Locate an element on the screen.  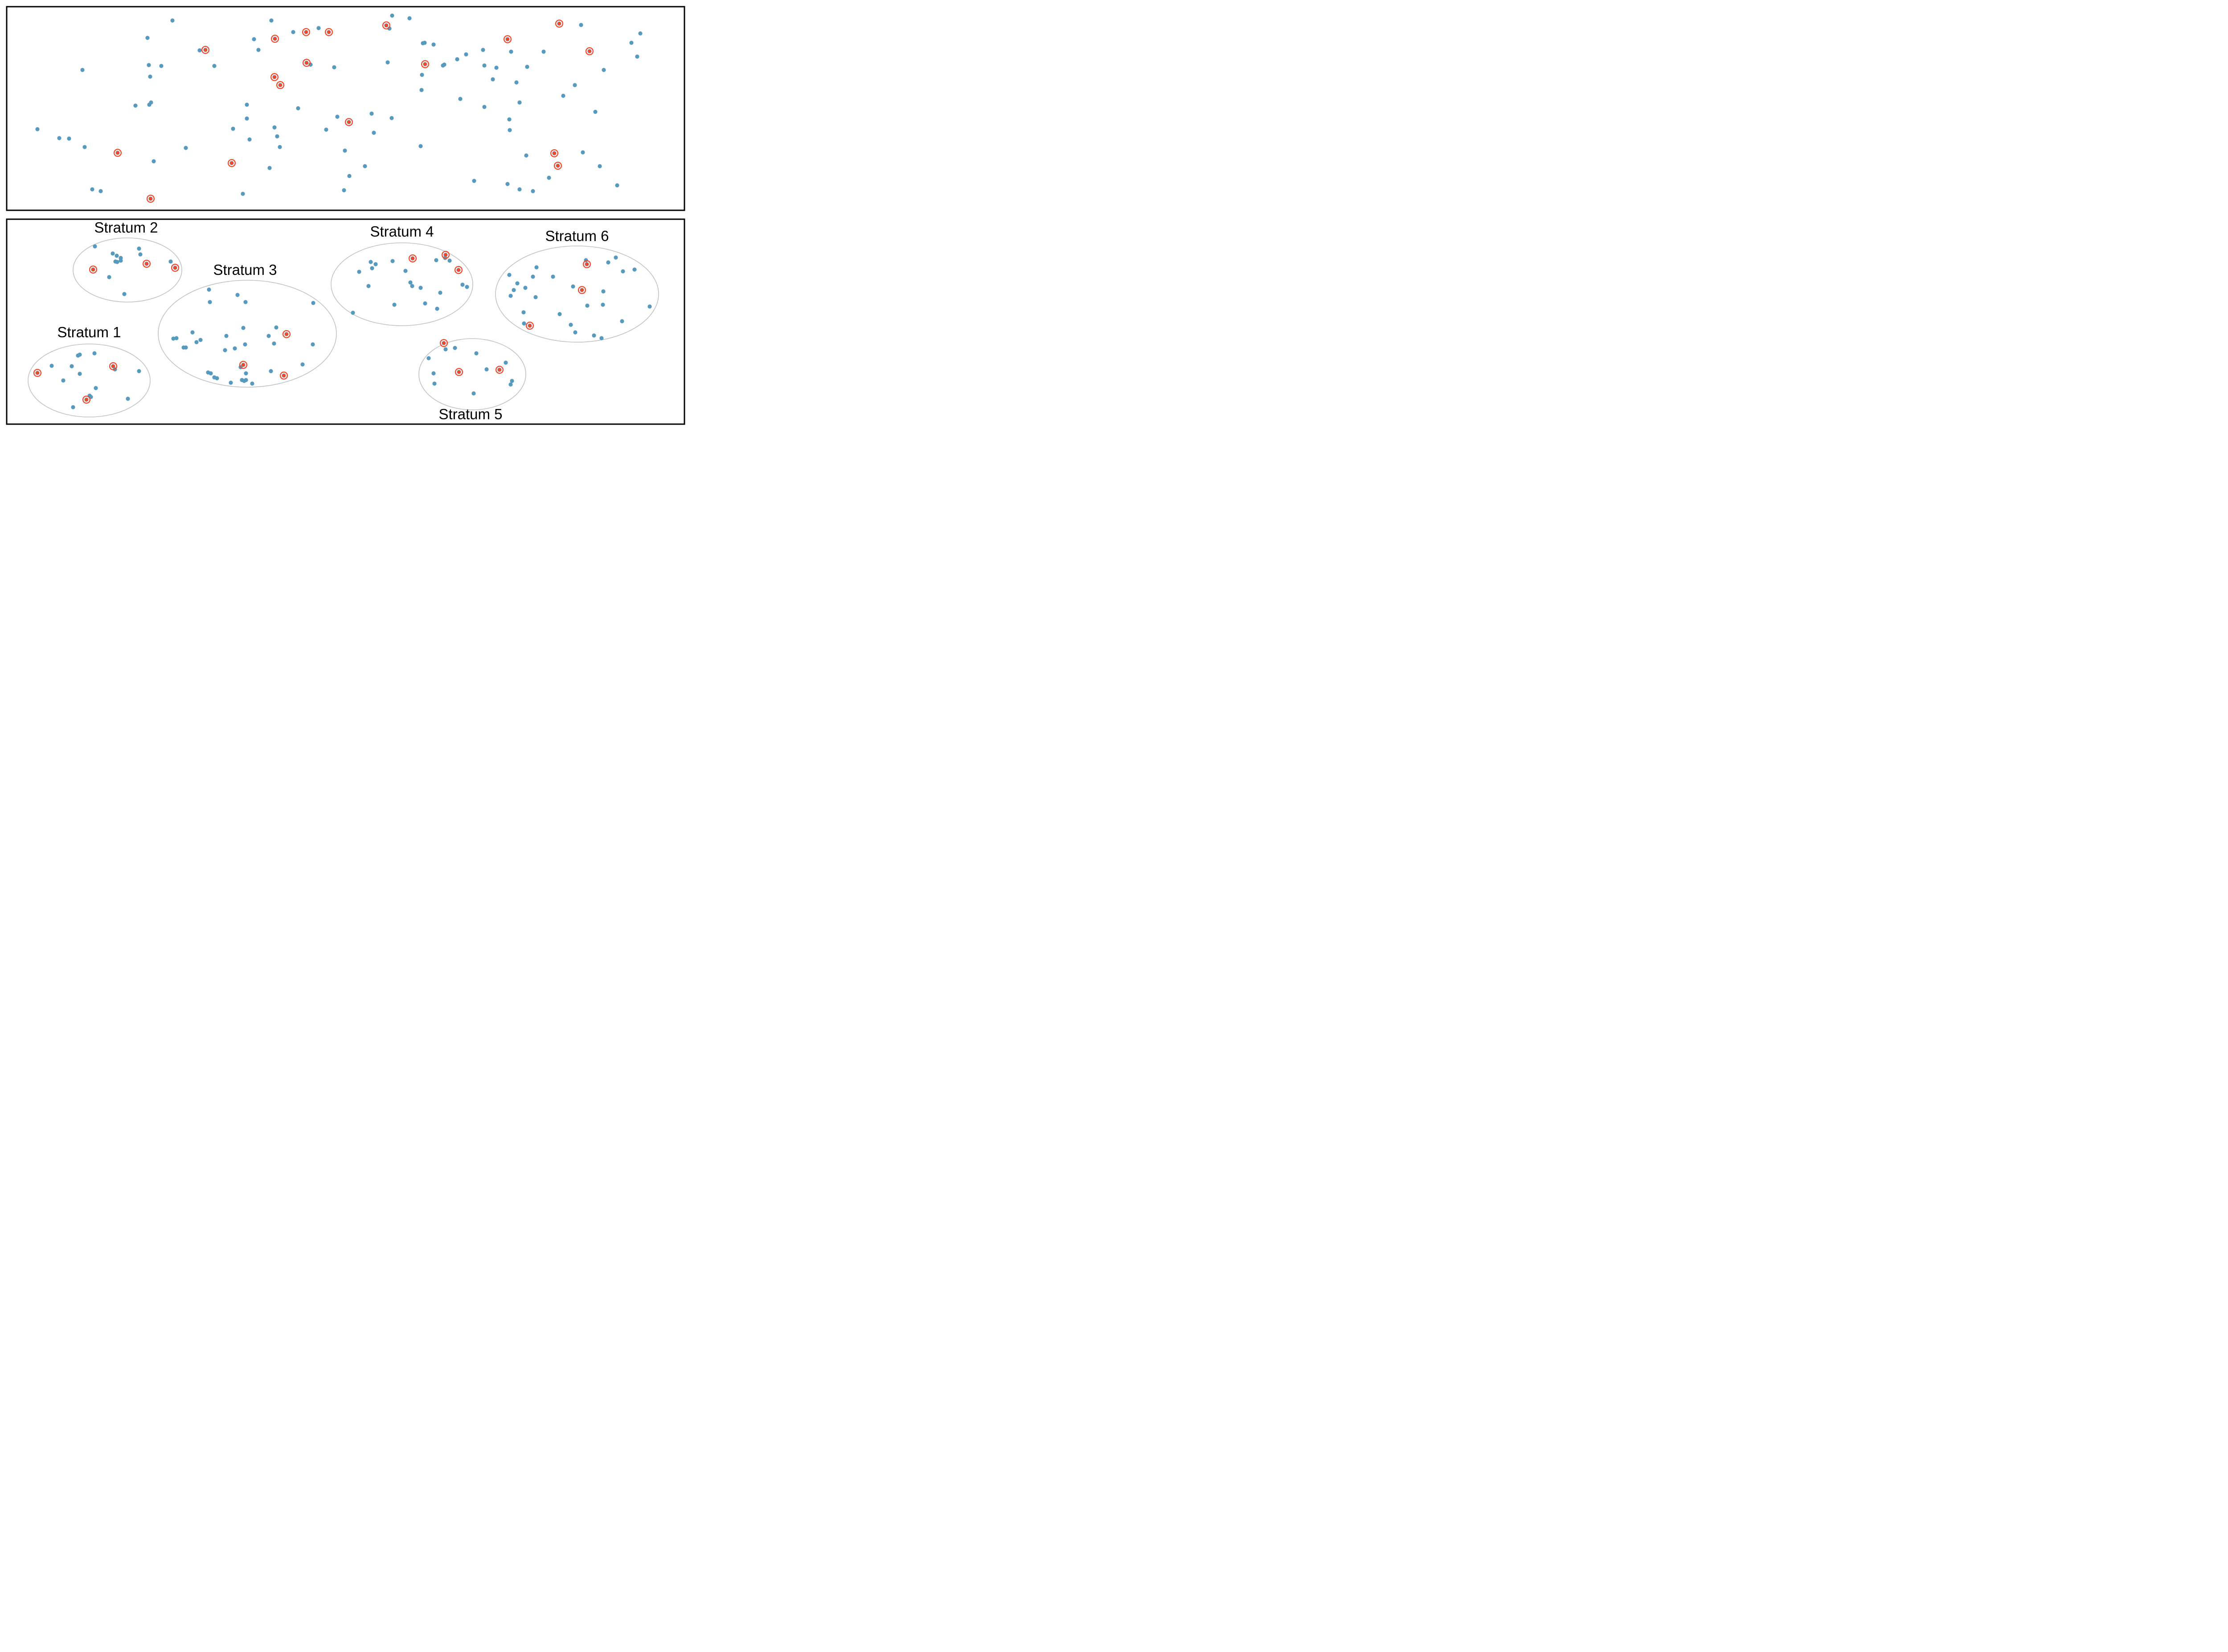
stratum-label: Stratum 6 is located at coordinates (577, 236).